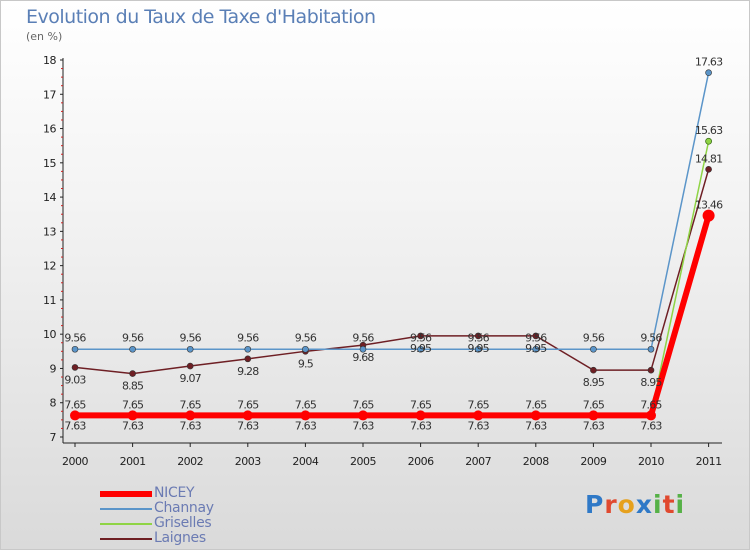 The image size is (750, 550). What do you see at coordinates (594, 382) in the screenshot?
I see `data-label-laignes: 8.95` at bounding box center [594, 382].